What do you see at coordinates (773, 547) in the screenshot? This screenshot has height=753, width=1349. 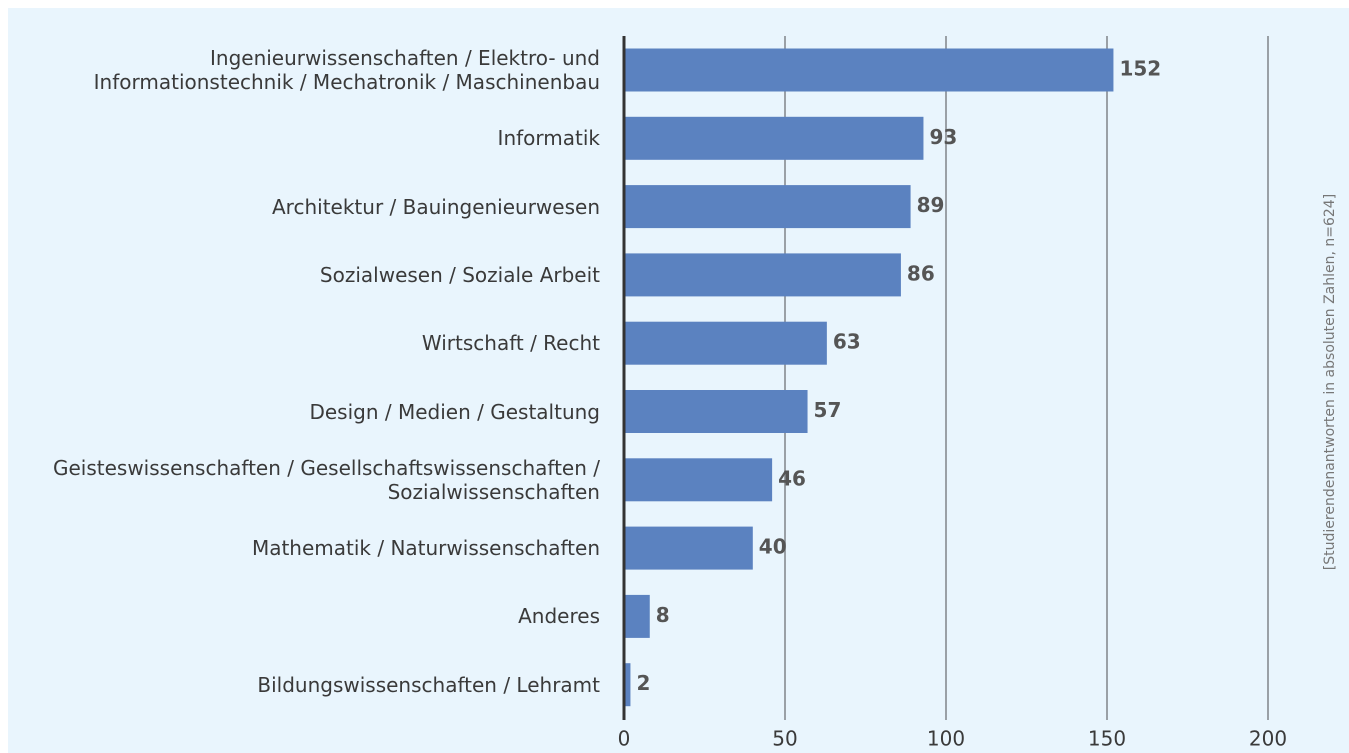 I see `value-label: 40` at bounding box center [773, 547].